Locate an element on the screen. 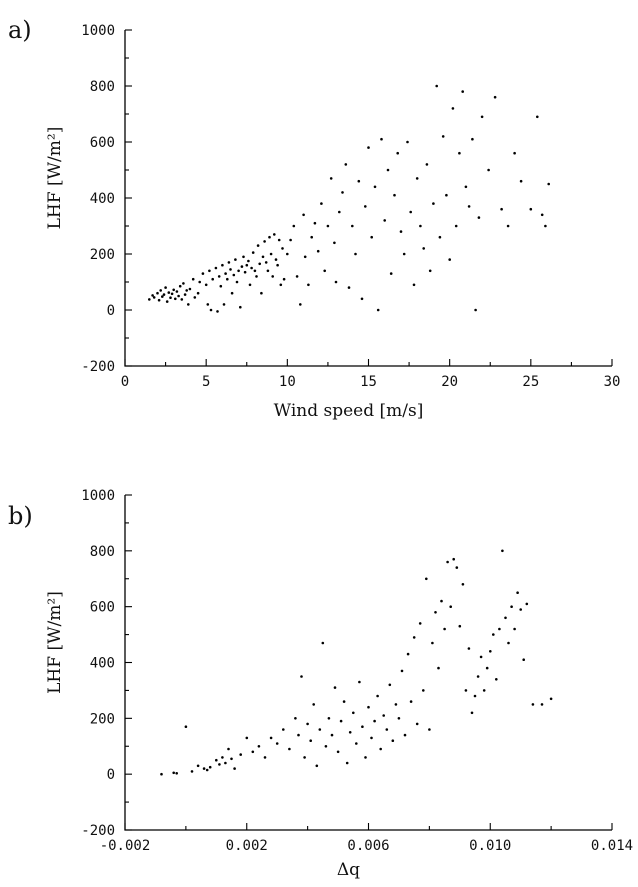  x-tick-label: 15 is located at coordinates (368, 382).